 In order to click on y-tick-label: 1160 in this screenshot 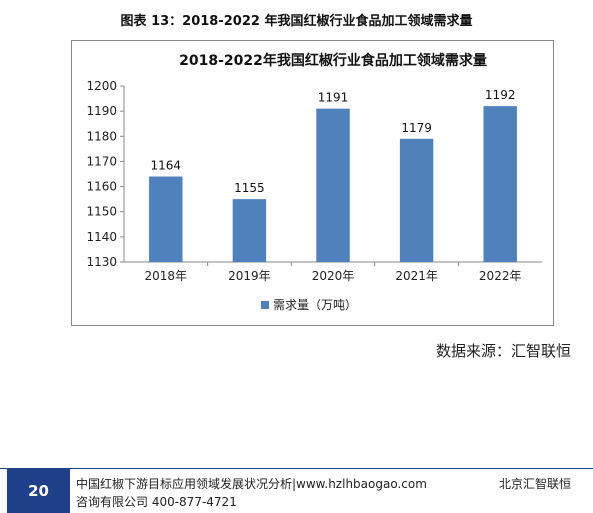, I will do `click(101, 187)`.